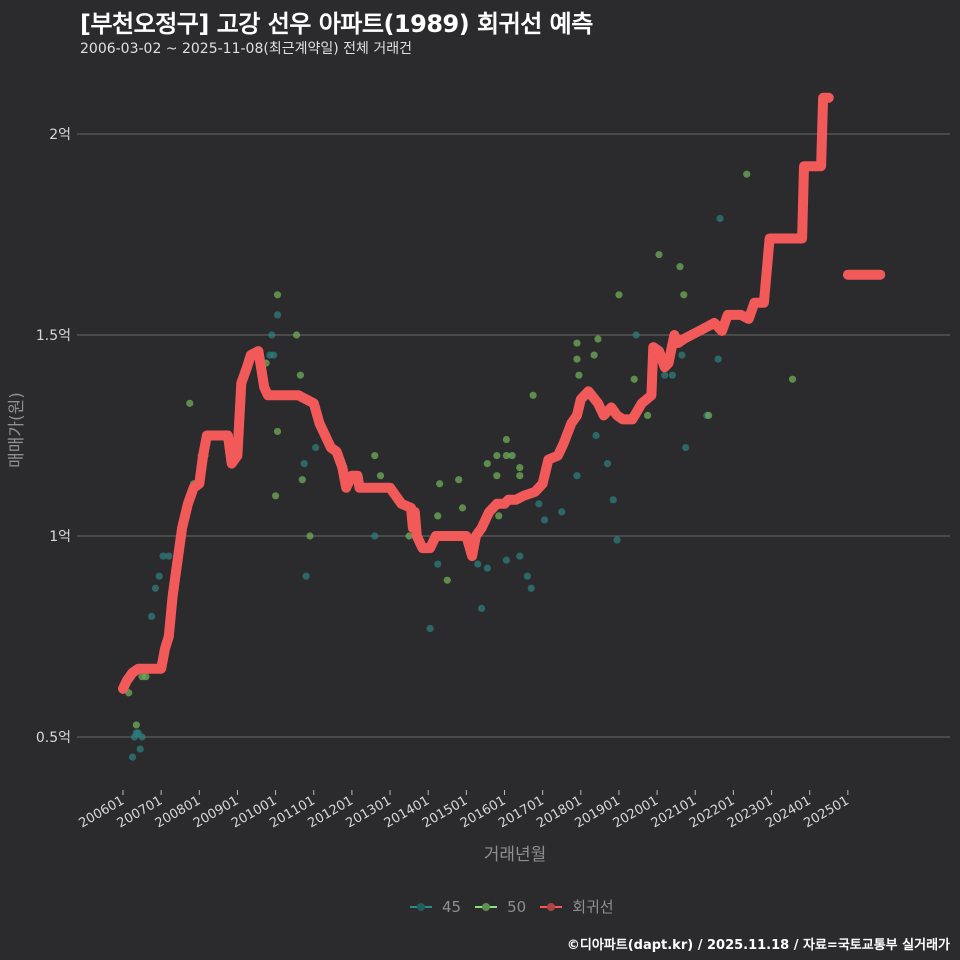 The height and width of the screenshot is (960, 960). I want to click on y-tick-label: 1.5억, so click(53, 336).